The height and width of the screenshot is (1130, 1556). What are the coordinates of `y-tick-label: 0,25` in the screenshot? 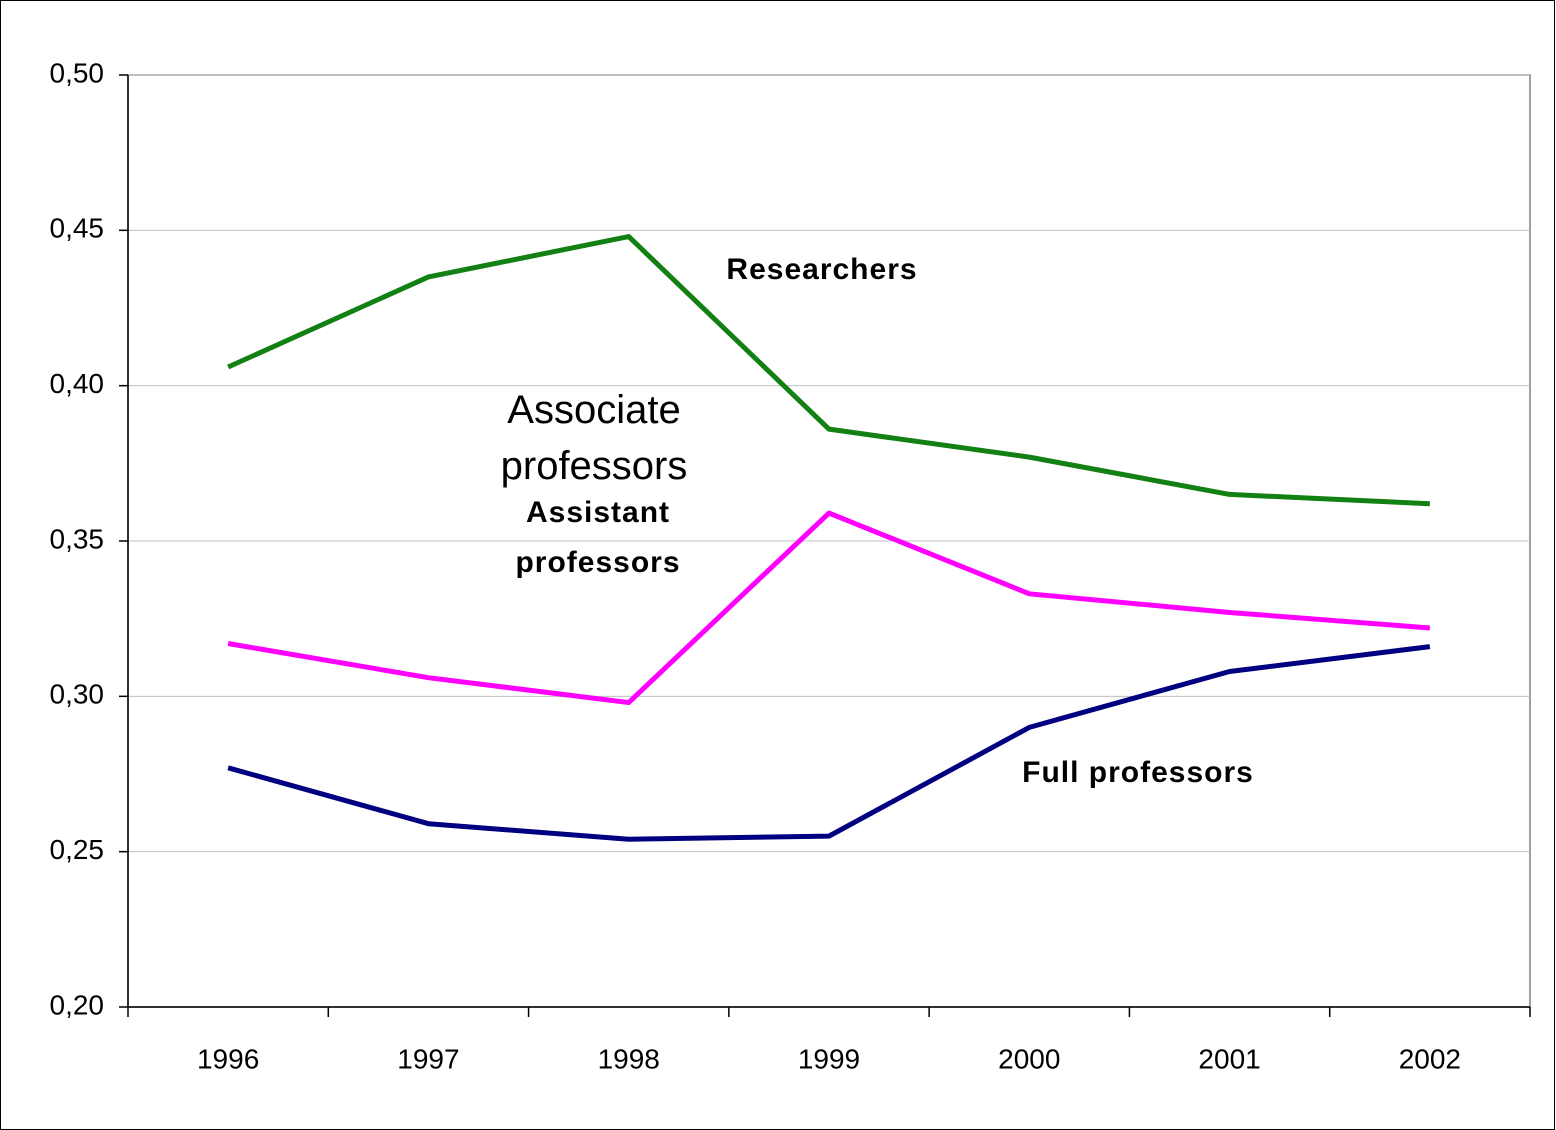 It's located at (77, 849).